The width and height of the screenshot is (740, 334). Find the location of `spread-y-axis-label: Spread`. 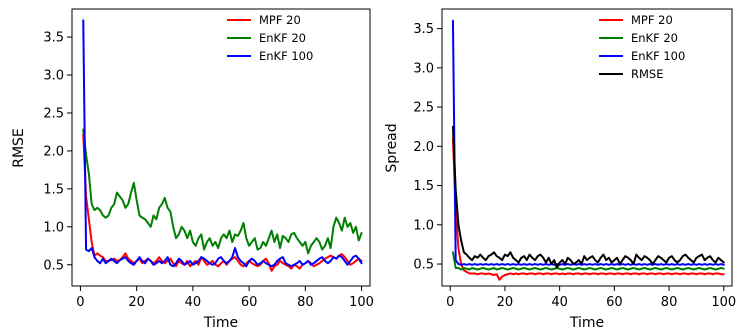

spread-y-axis-label: Spread is located at coordinates (392, 147).